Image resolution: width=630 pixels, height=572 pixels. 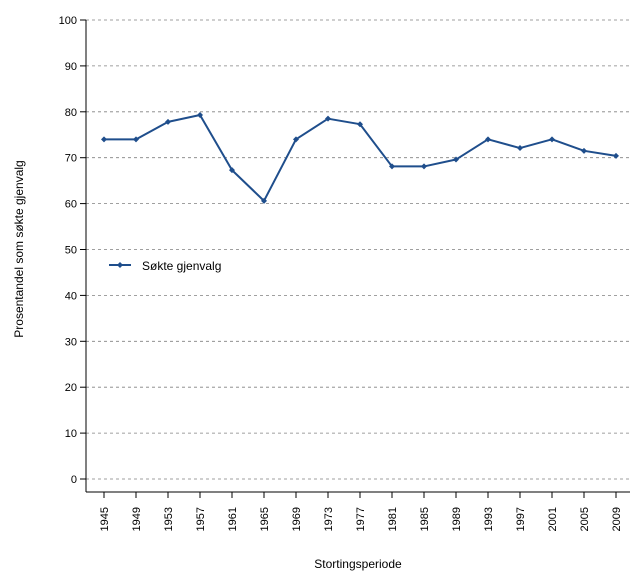 What do you see at coordinates (71, 205) in the screenshot?
I see `y-tick-label: 60` at bounding box center [71, 205].